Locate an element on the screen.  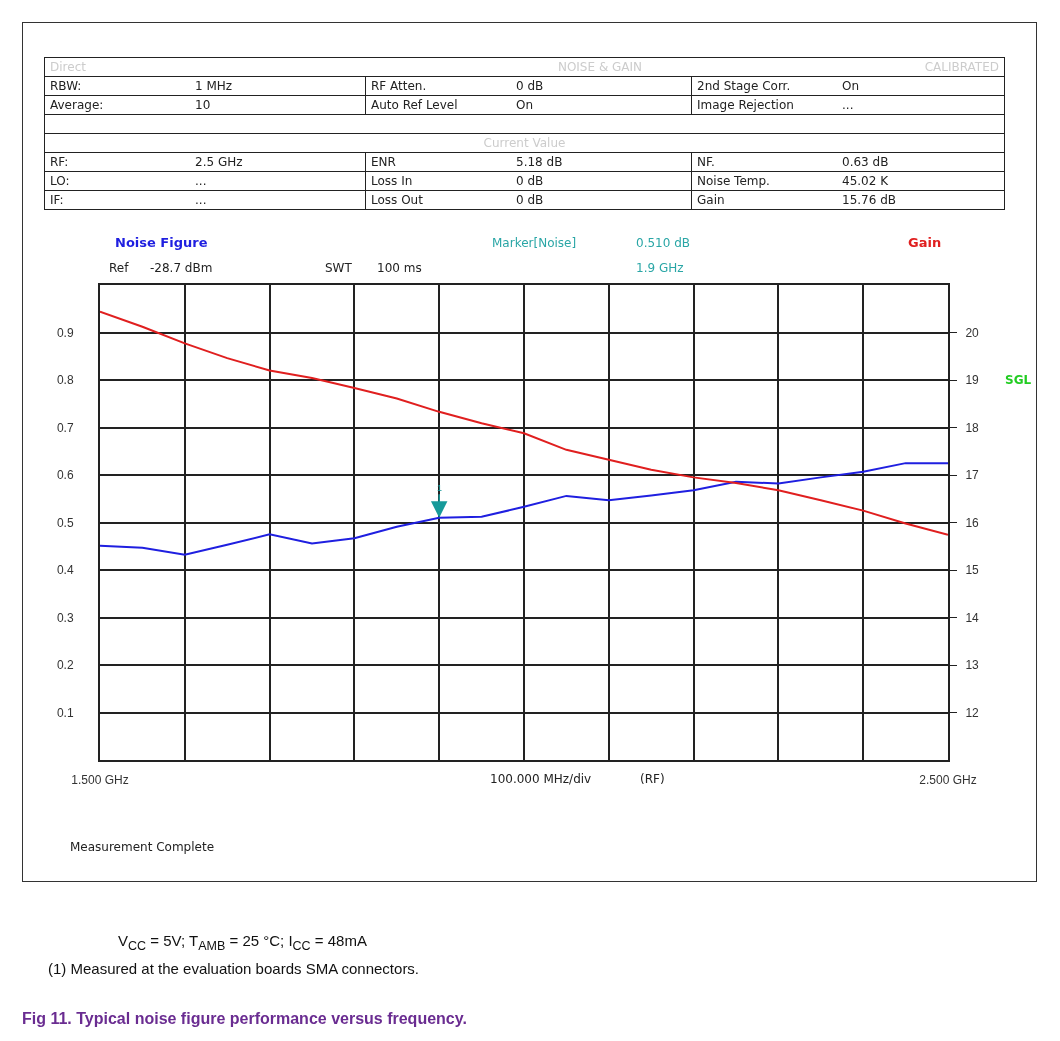
text: SWT is located at coordinates (339, 268).